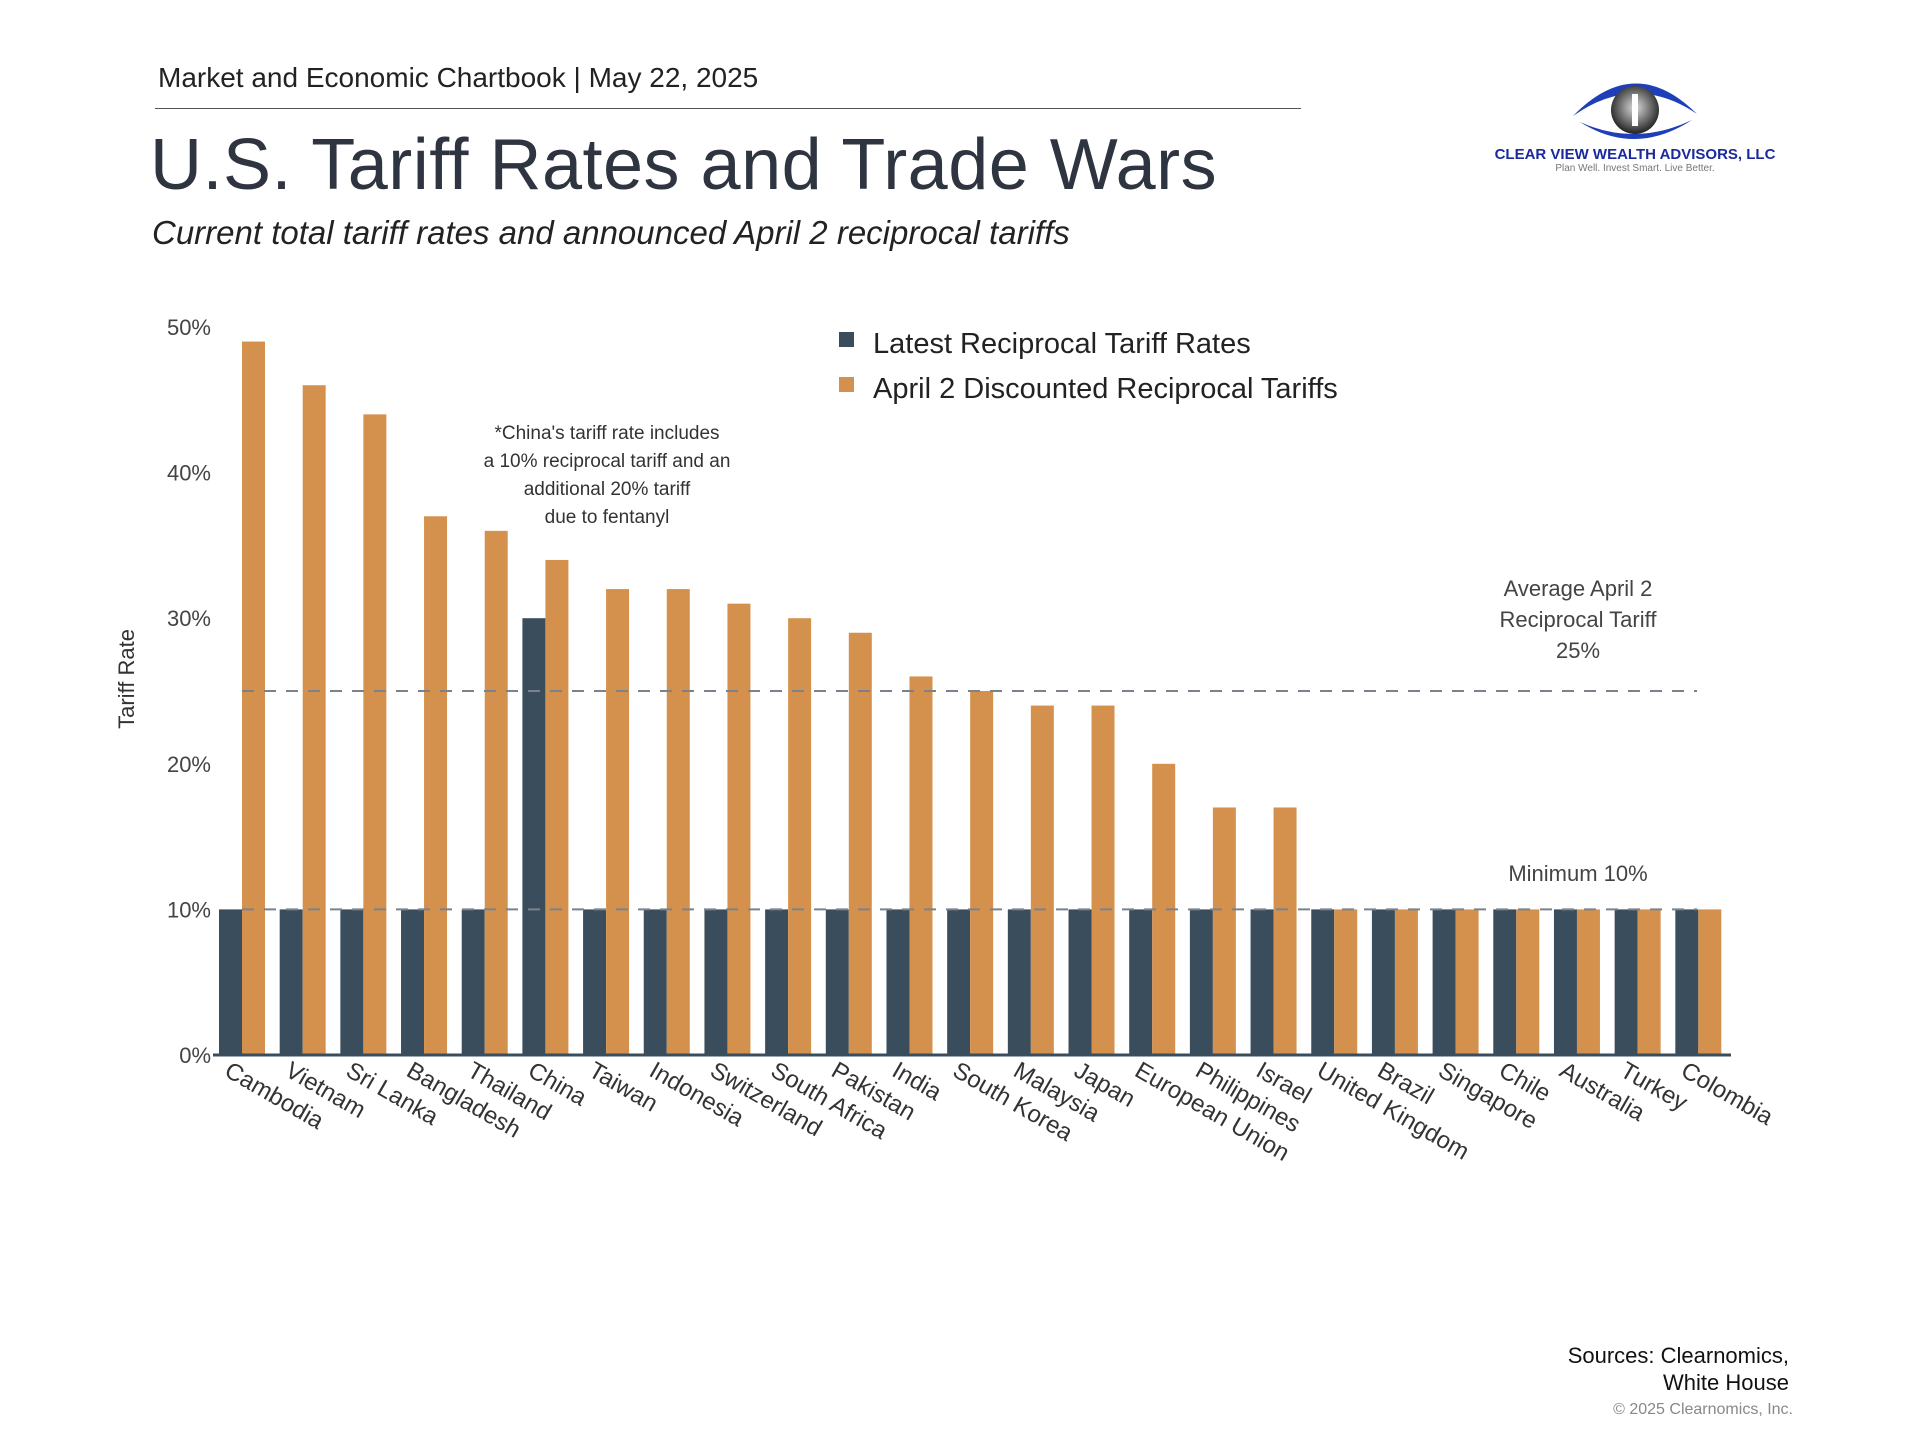 The height and width of the screenshot is (1440, 1920). Describe the element at coordinates (1578, 588) in the screenshot. I see `average-label: Average April 2` at that location.